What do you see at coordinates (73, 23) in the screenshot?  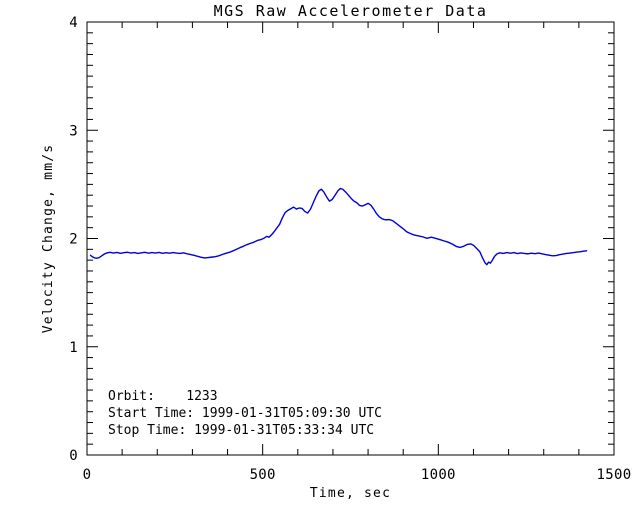 I see `y-tick-label: 4` at bounding box center [73, 23].